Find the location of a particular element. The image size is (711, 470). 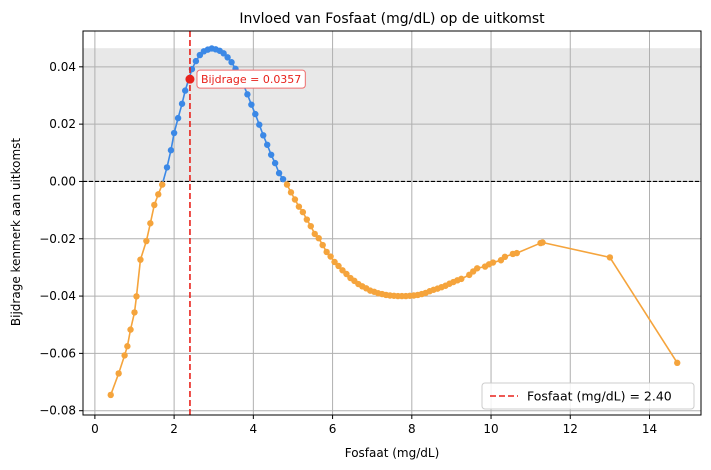

legend: Fosfaat (mg/dL) = 2.40 is located at coordinates (588, 396).